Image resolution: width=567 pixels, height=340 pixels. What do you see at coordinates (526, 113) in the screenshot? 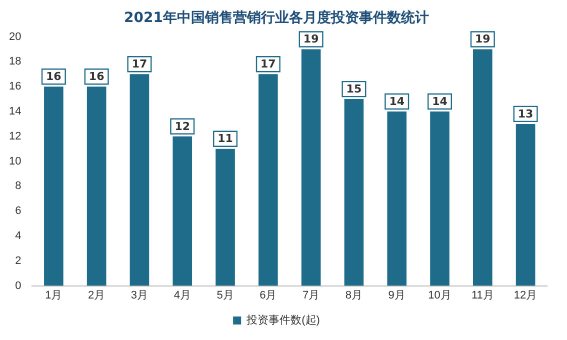
I see `data-label: 13` at bounding box center [526, 113].